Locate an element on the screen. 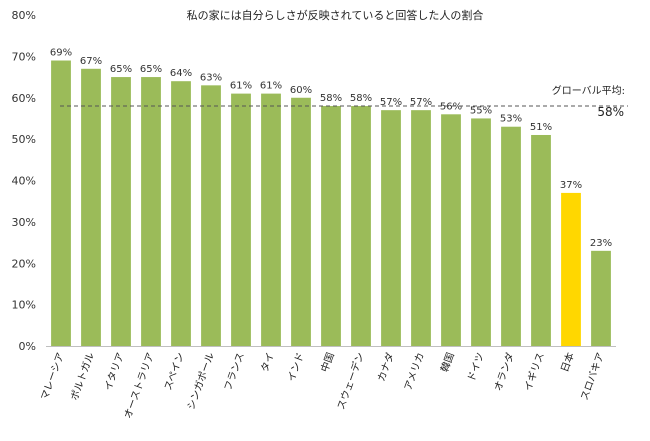 The height and width of the screenshot is (441, 650). category-label: ドイツ is located at coordinates (476, 367).